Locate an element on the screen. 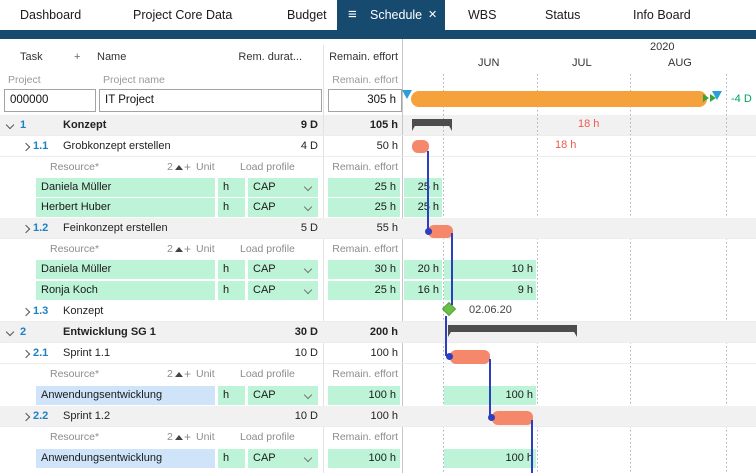  task-duration: 5 D is located at coordinates (309, 228).